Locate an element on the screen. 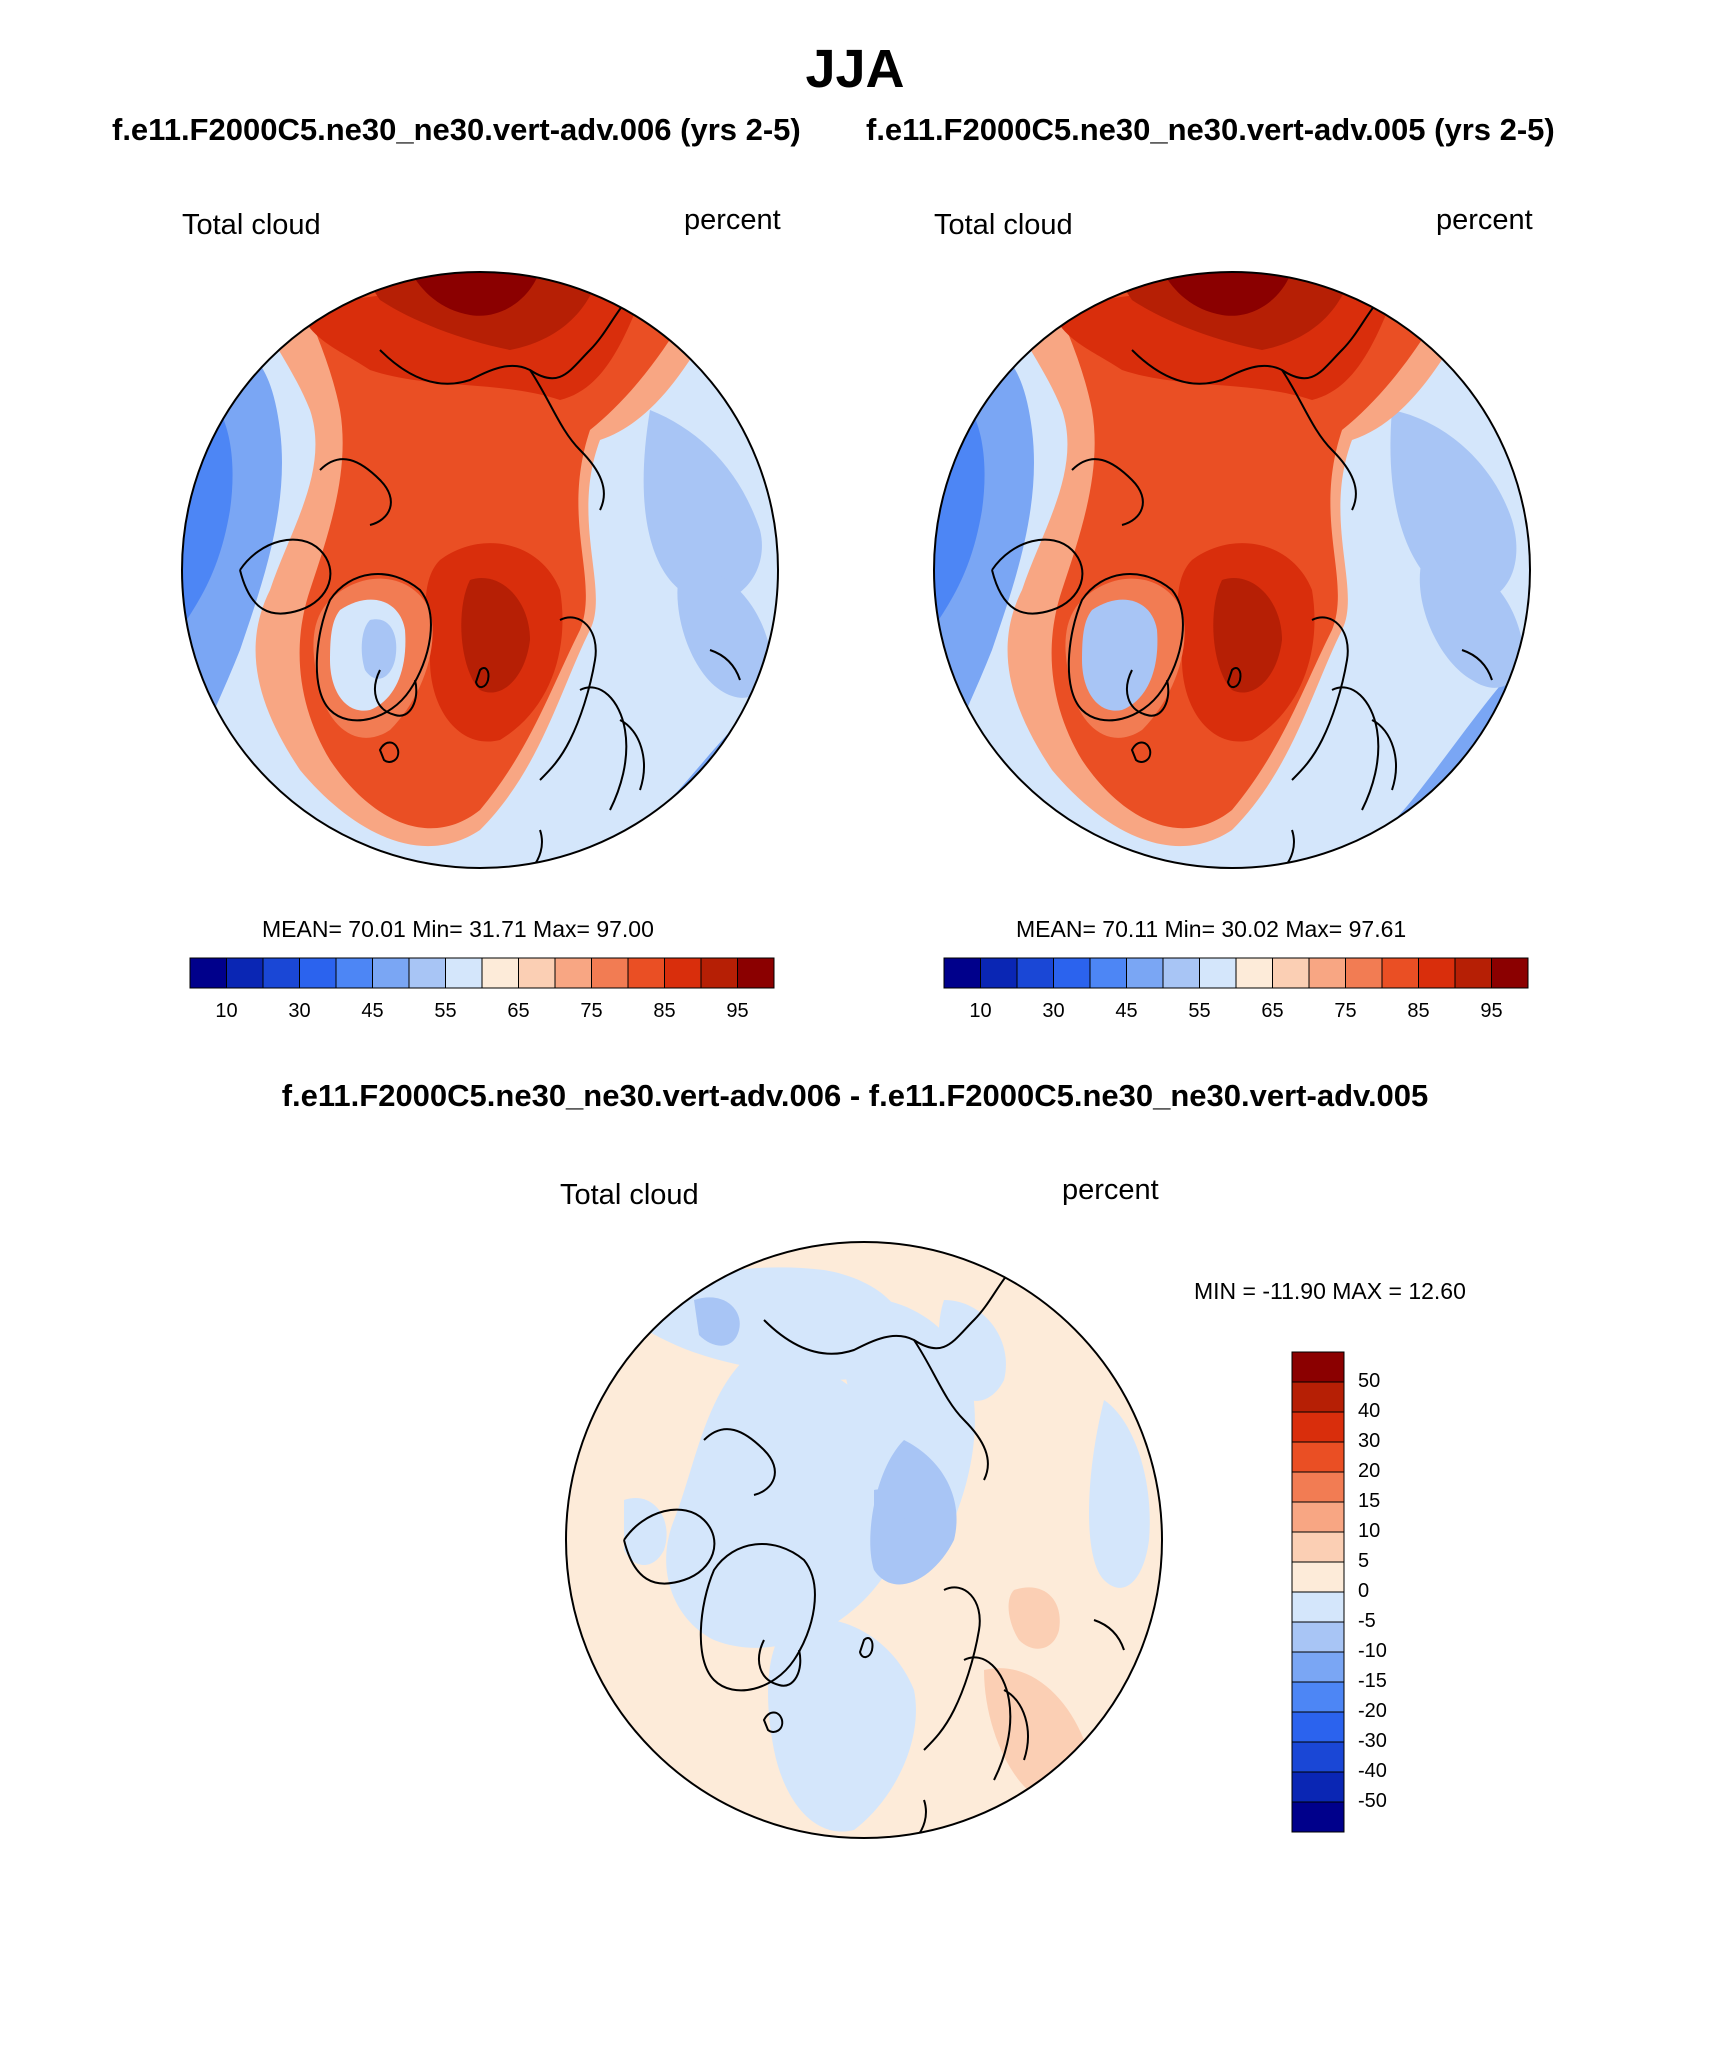 This screenshot has width=1710, height=2061. difference-colorbar is located at coordinates (1318, 1592).